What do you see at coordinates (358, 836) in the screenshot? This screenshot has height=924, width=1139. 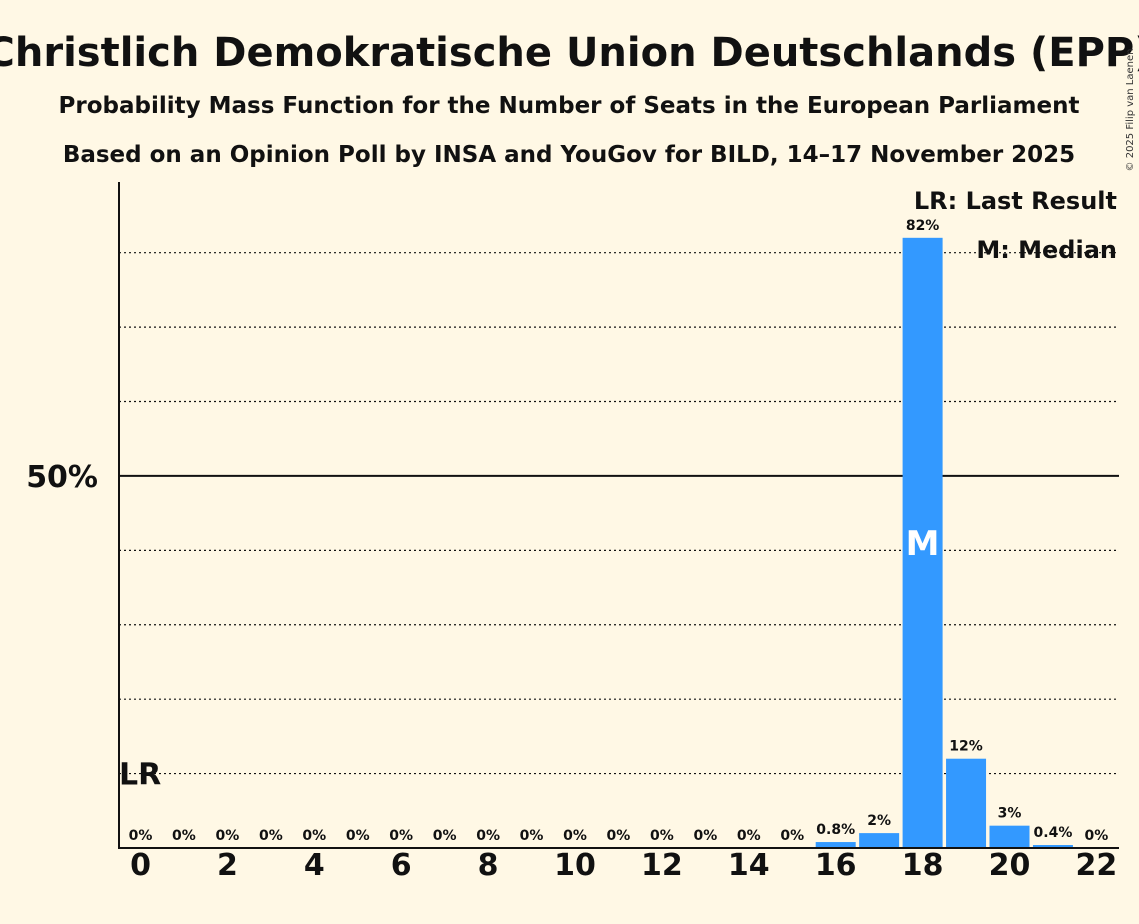 I see `bar-label-seat-5: 0%` at bounding box center [358, 836].